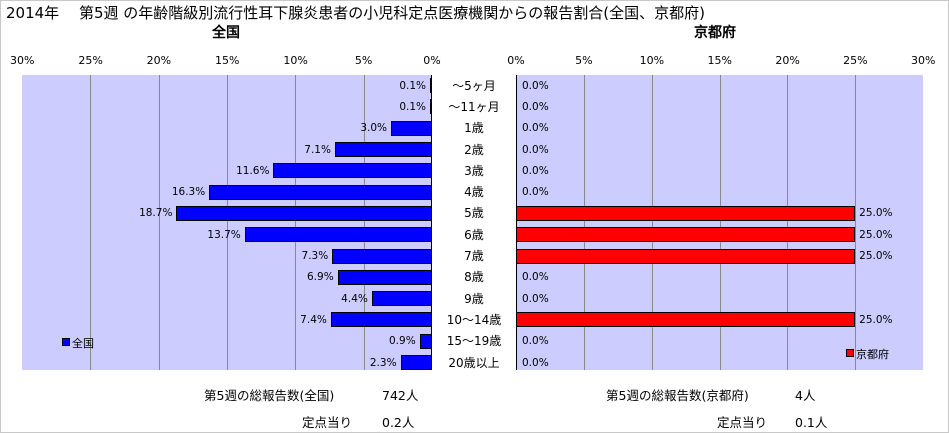 The image size is (949, 433). Describe the element at coordinates (923, 60) in the screenshot. I see `kyoto-tick-label: 30%` at that location.